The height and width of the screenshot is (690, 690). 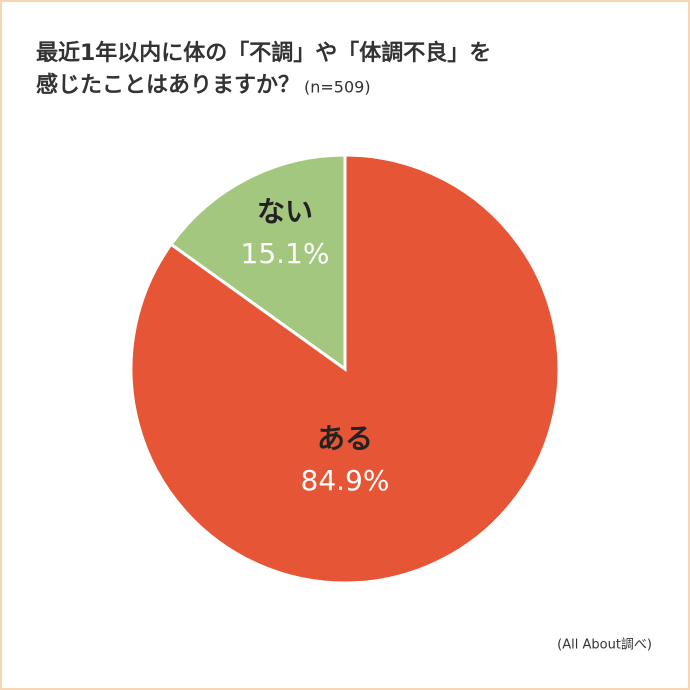 What do you see at coordinates (168, 85) in the screenshot?
I see `chart-title: 感じたことはありますか？` at bounding box center [168, 85].